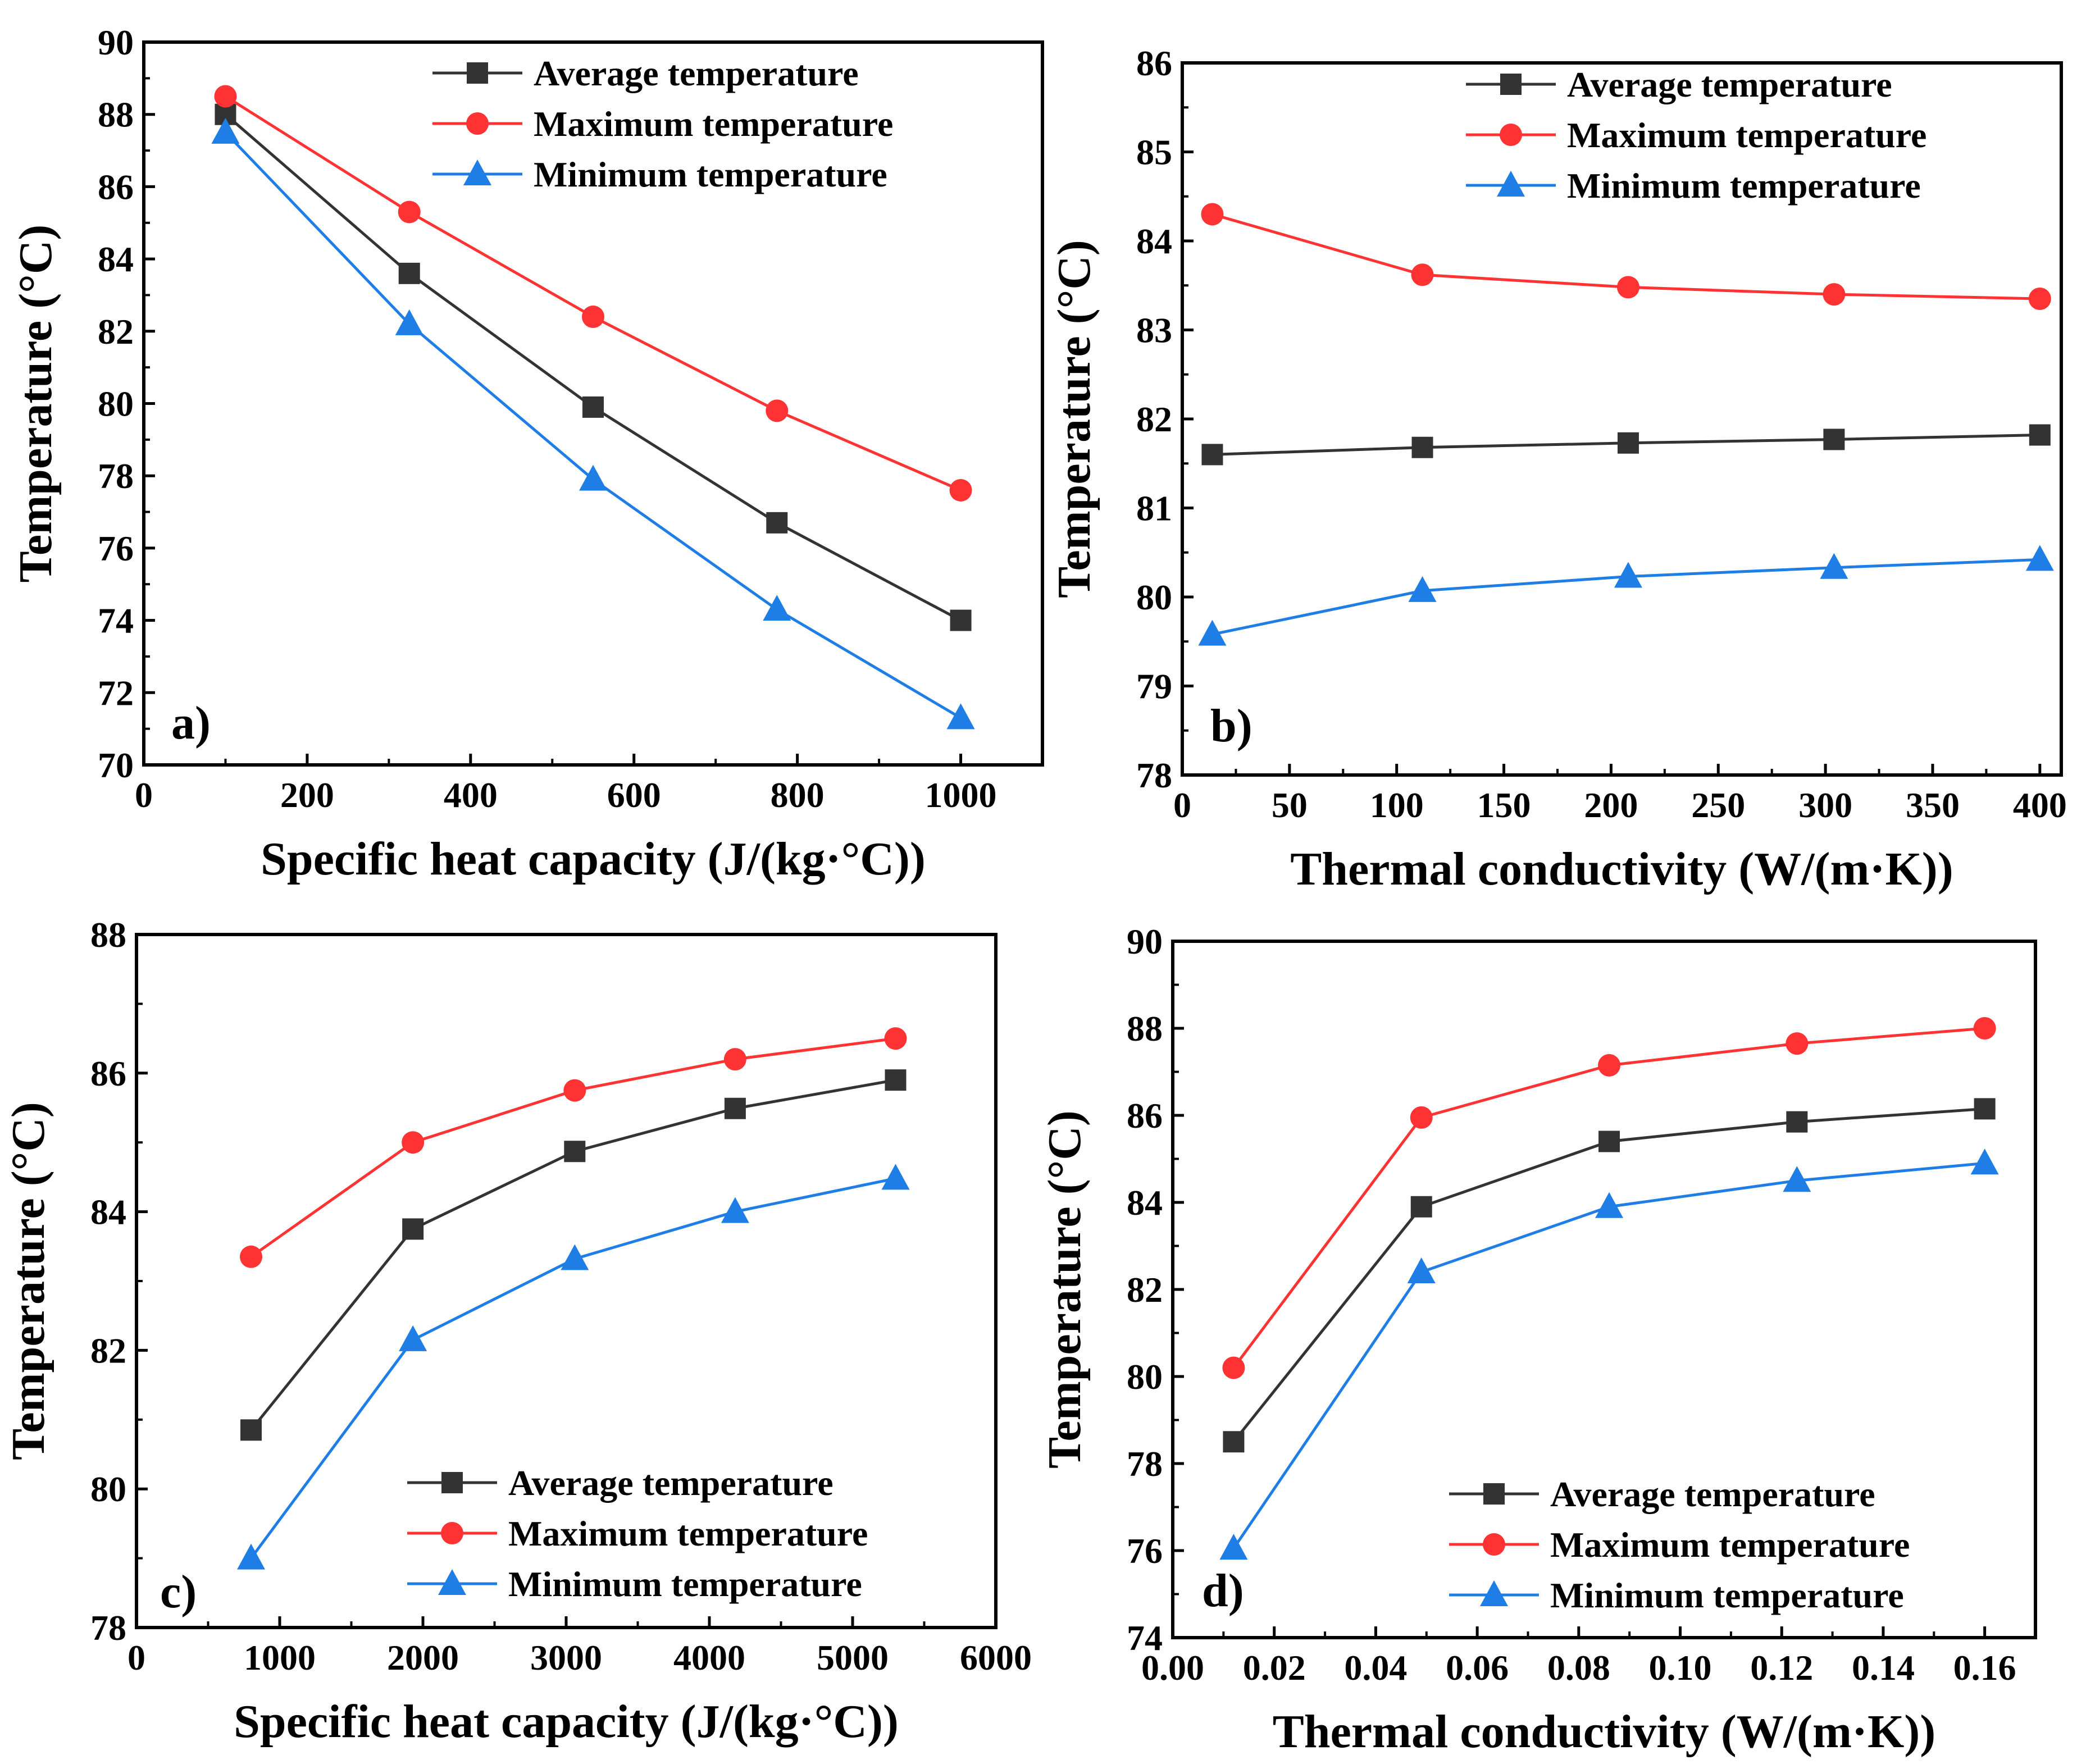 The width and height of the screenshot is (2086, 1764). I want to click on x-tick-label: 0.06, so click(1477, 1668).